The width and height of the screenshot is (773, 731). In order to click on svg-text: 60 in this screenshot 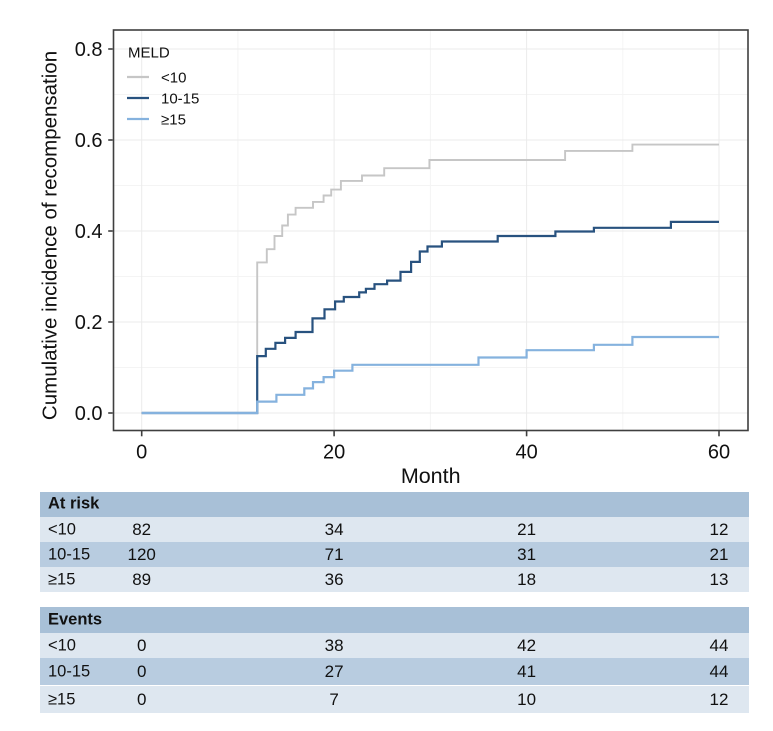, I will do `click(719, 453)`.